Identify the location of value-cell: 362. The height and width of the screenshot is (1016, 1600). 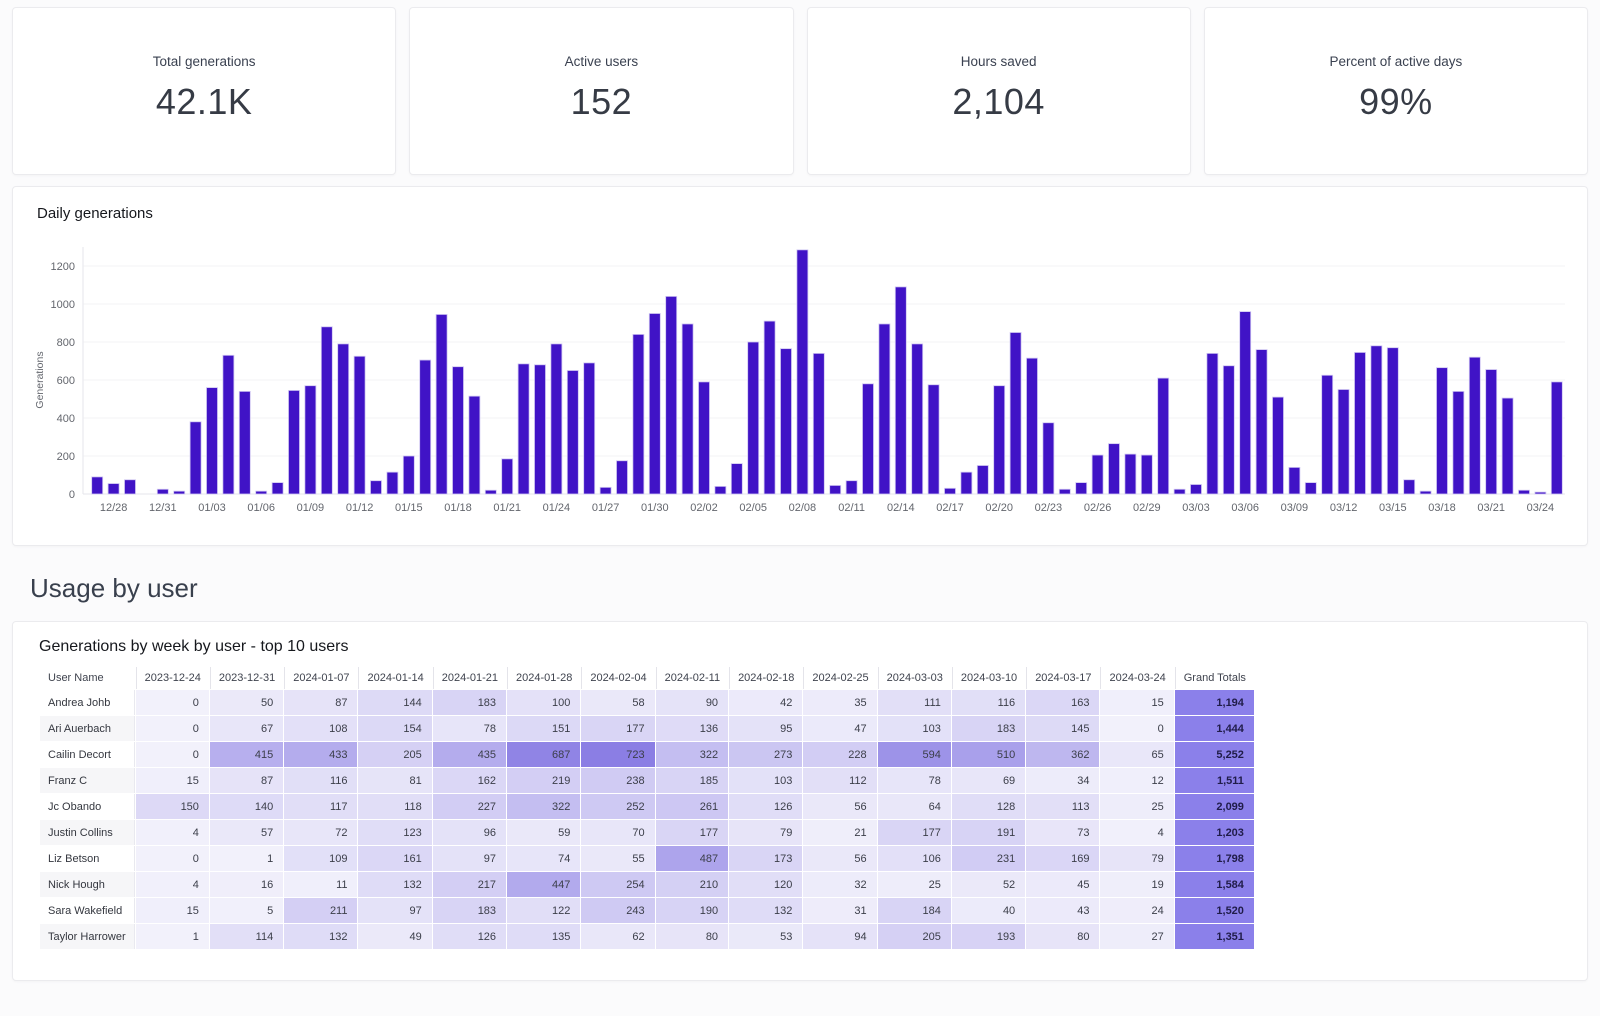
(1063, 754).